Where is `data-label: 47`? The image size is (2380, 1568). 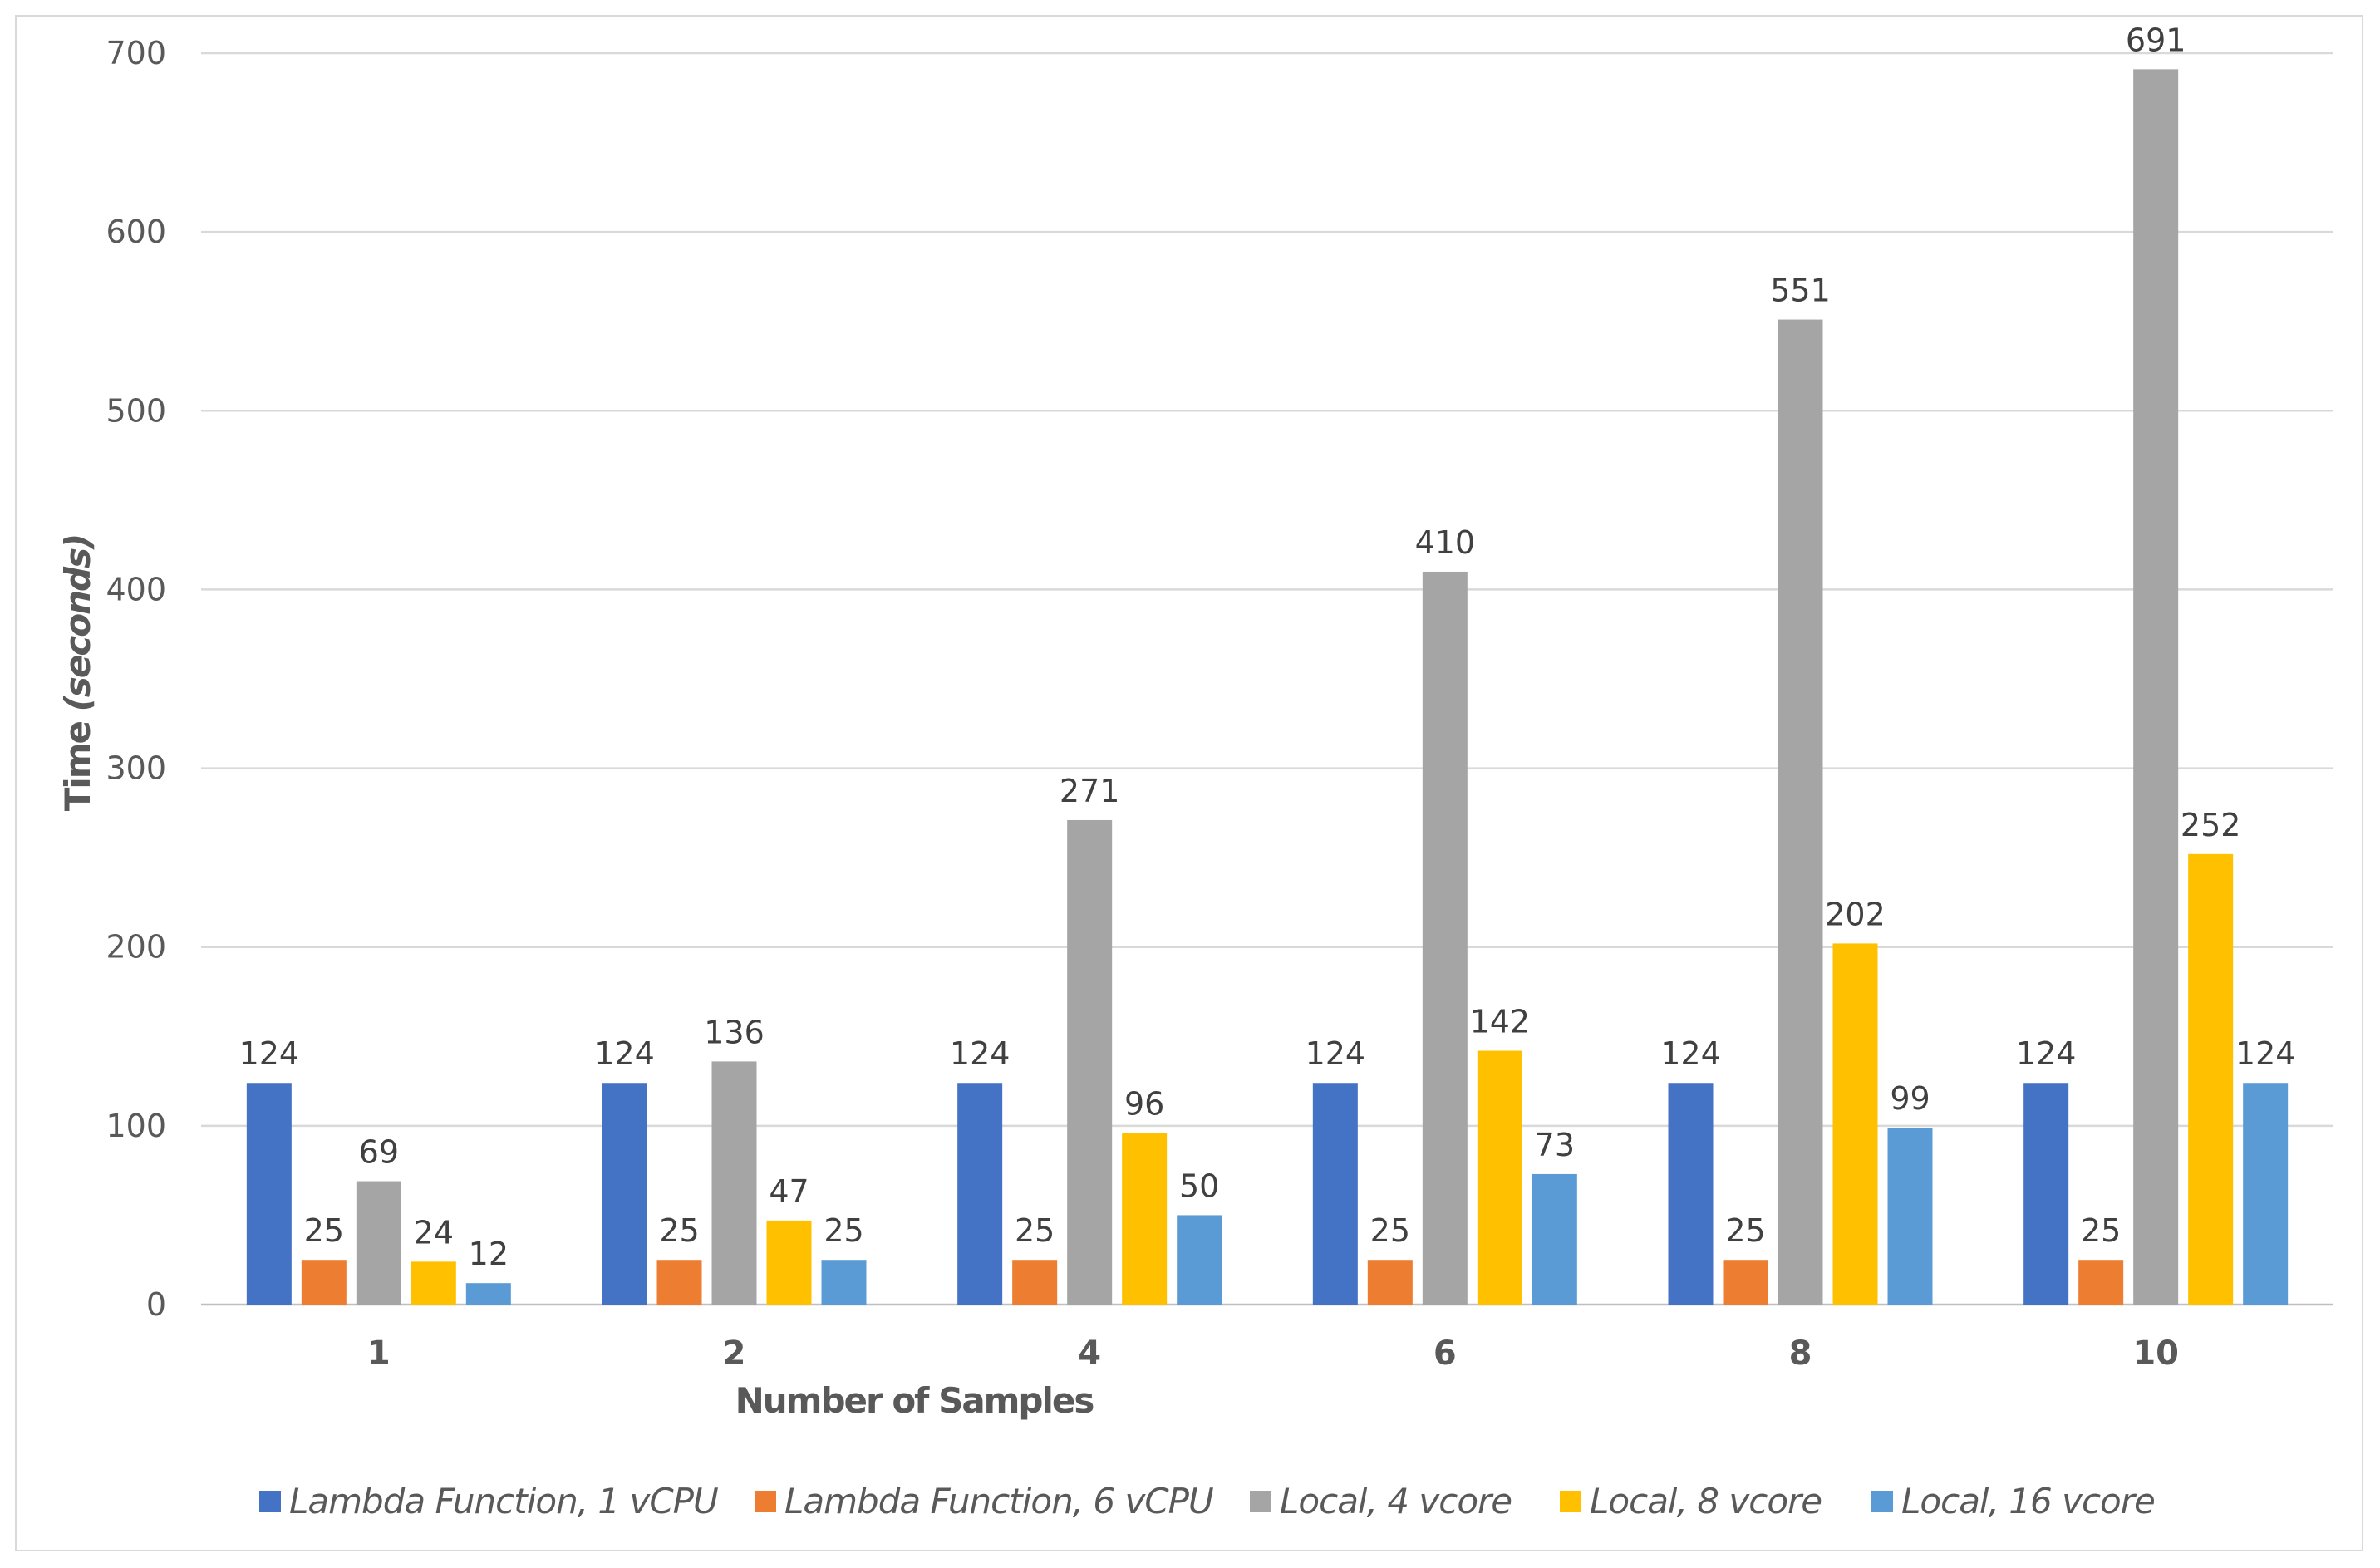
data-label: 47 is located at coordinates (789, 1191).